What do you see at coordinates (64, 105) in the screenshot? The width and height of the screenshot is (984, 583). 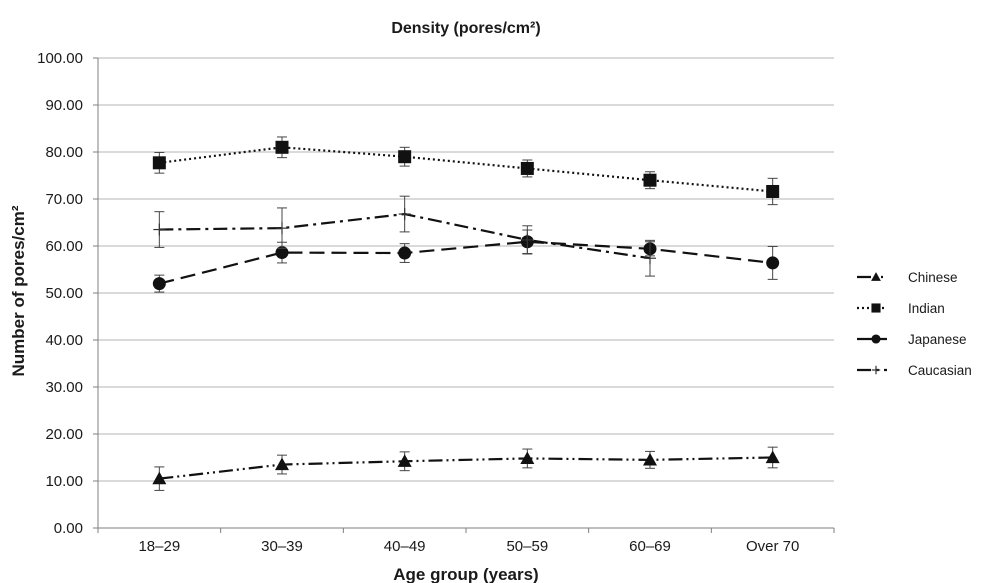 I see `y-tick-label: 90.00` at bounding box center [64, 105].